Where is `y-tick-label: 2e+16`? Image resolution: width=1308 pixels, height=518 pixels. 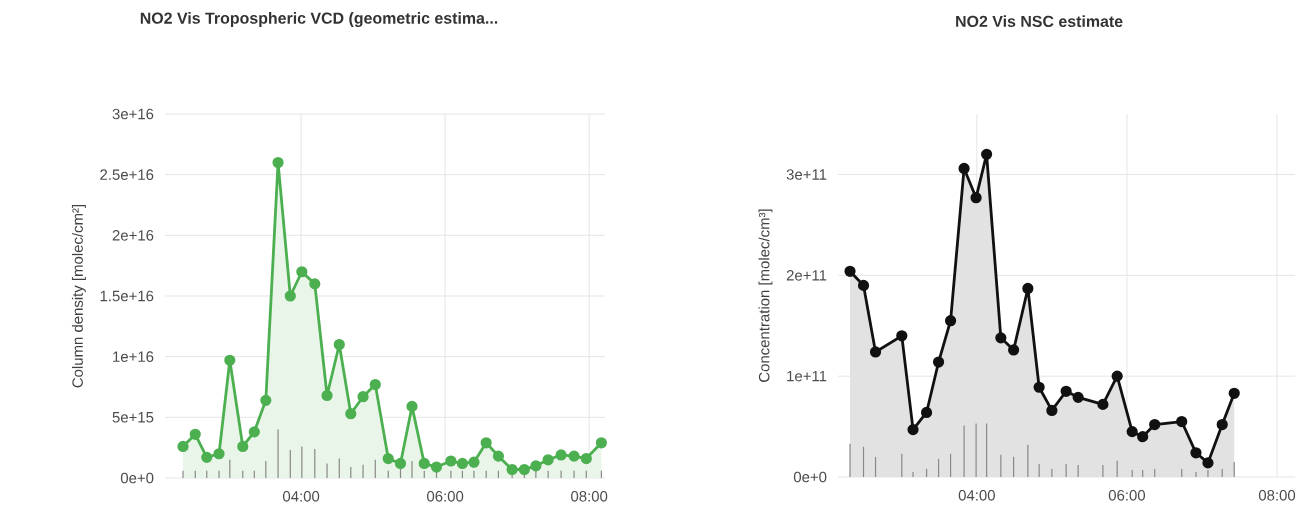 y-tick-label: 2e+16 is located at coordinates (133, 235).